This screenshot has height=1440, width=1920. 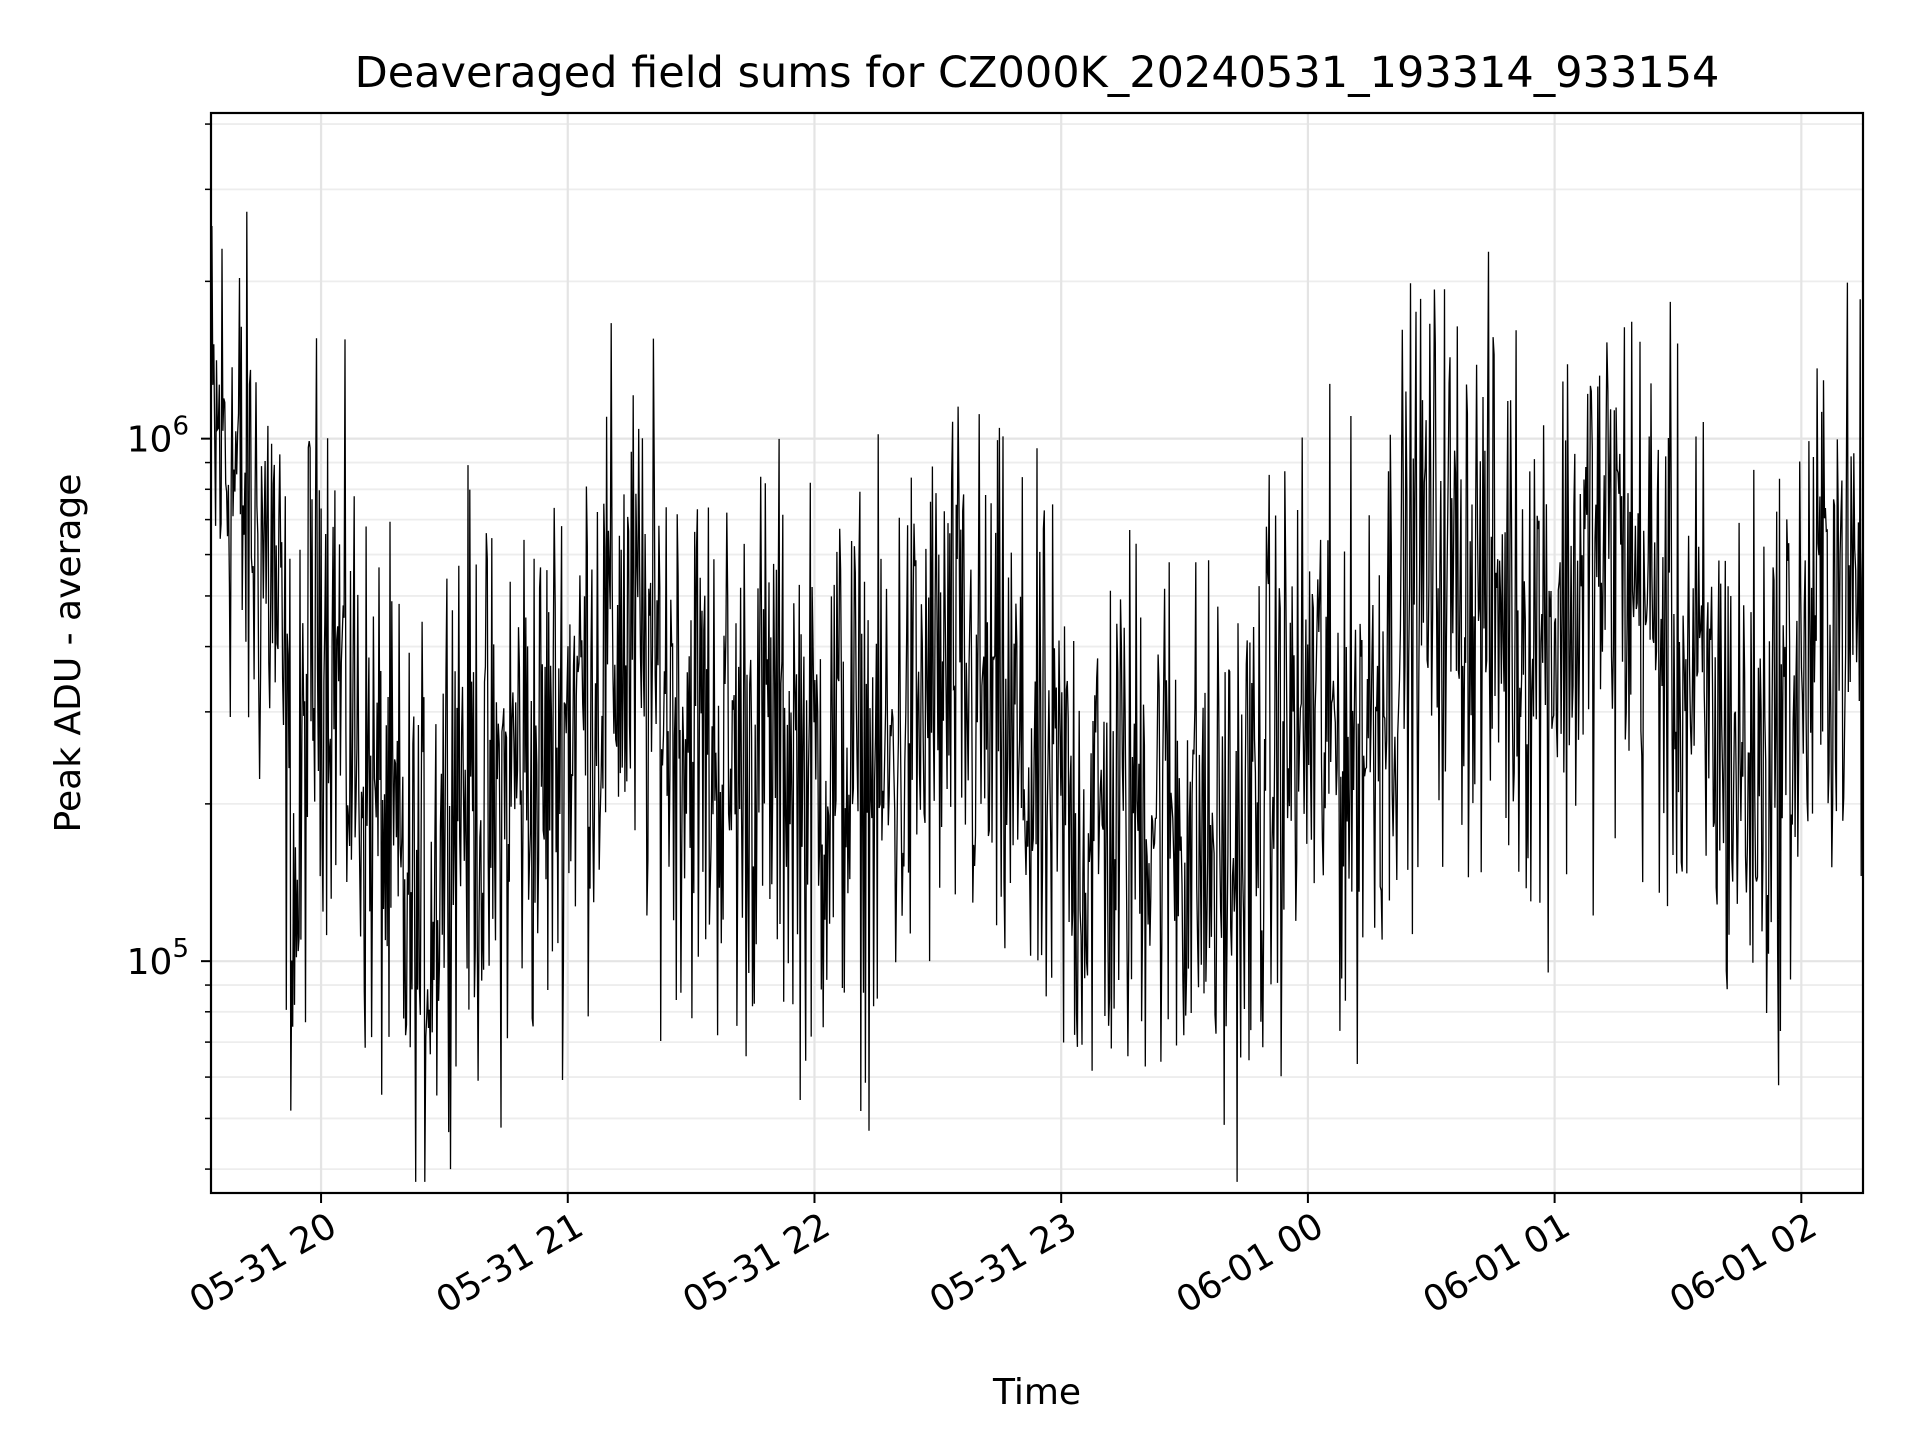 What do you see at coordinates (68, 653) in the screenshot?
I see `y-axis-label: Peak ADU - average` at bounding box center [68, 653].